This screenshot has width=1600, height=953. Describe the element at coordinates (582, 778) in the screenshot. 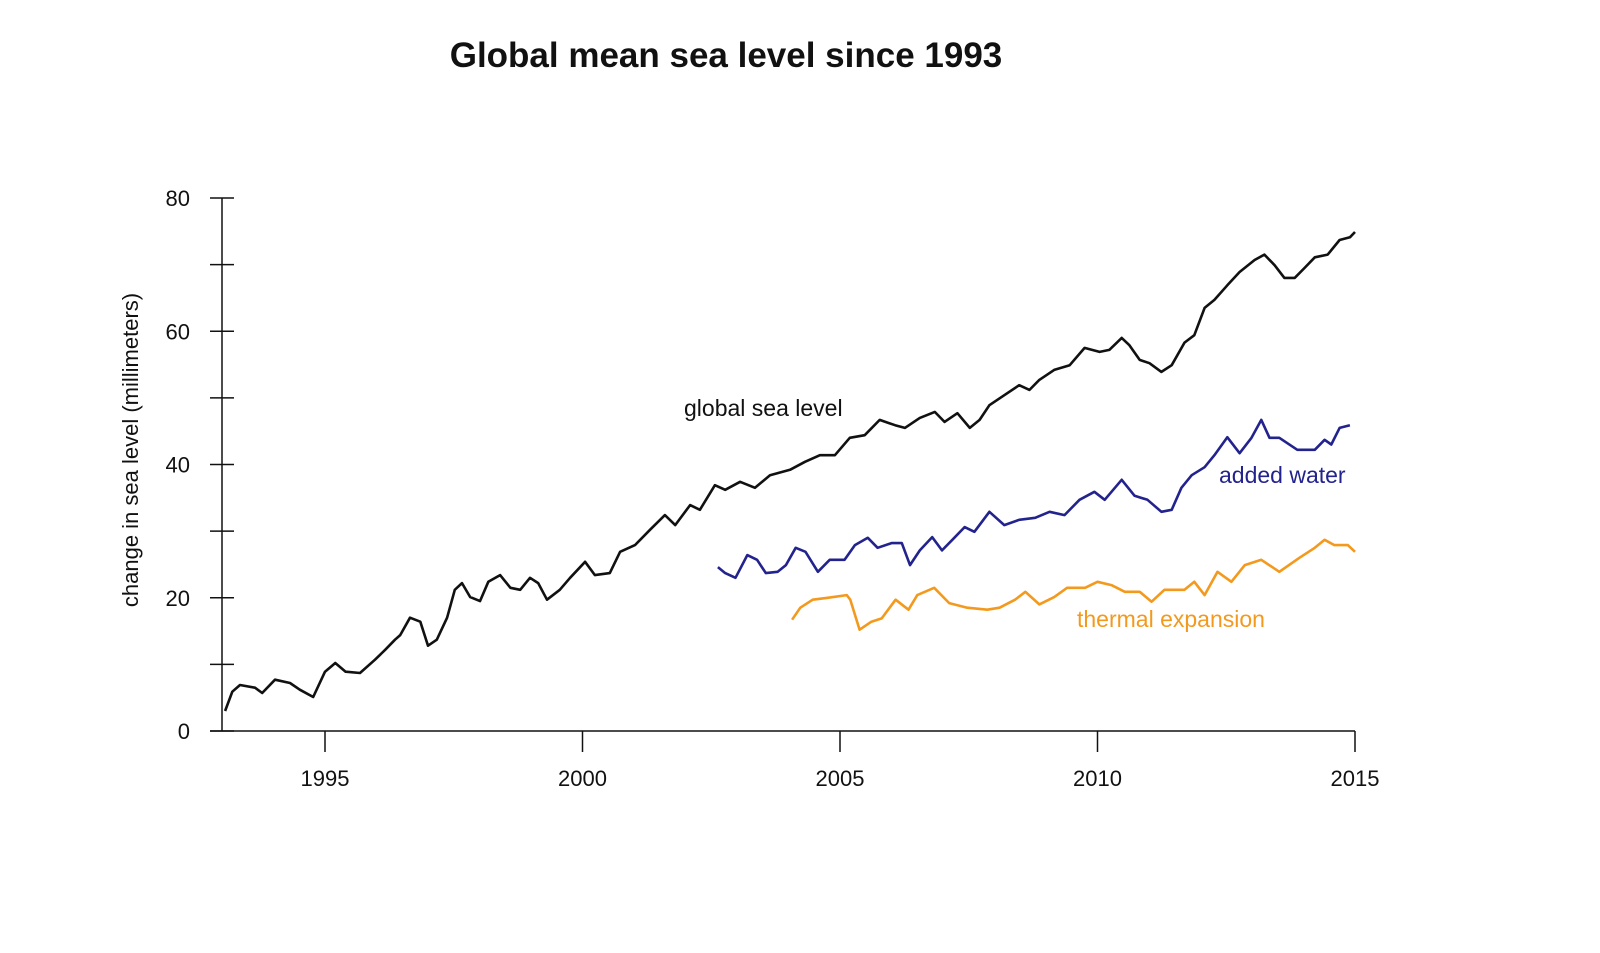

I see `x-tick-label: 2000` at that location.